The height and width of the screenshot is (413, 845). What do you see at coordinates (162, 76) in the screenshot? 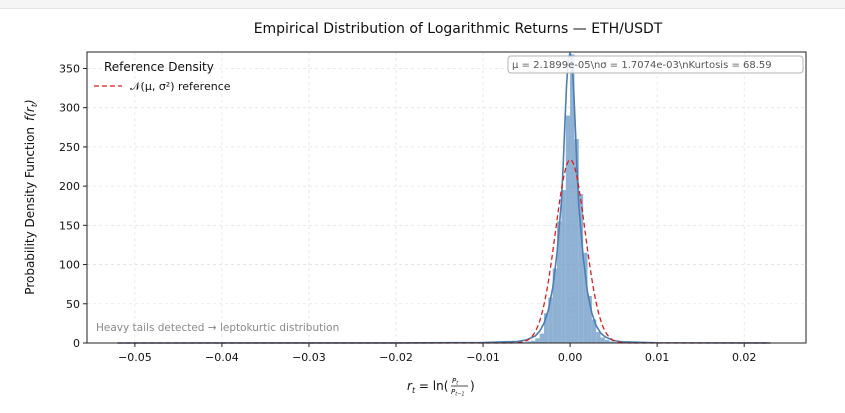
I see `legend: Reference Density 𝒩(μ, σ²) reference` at bounding box center [162, 76].